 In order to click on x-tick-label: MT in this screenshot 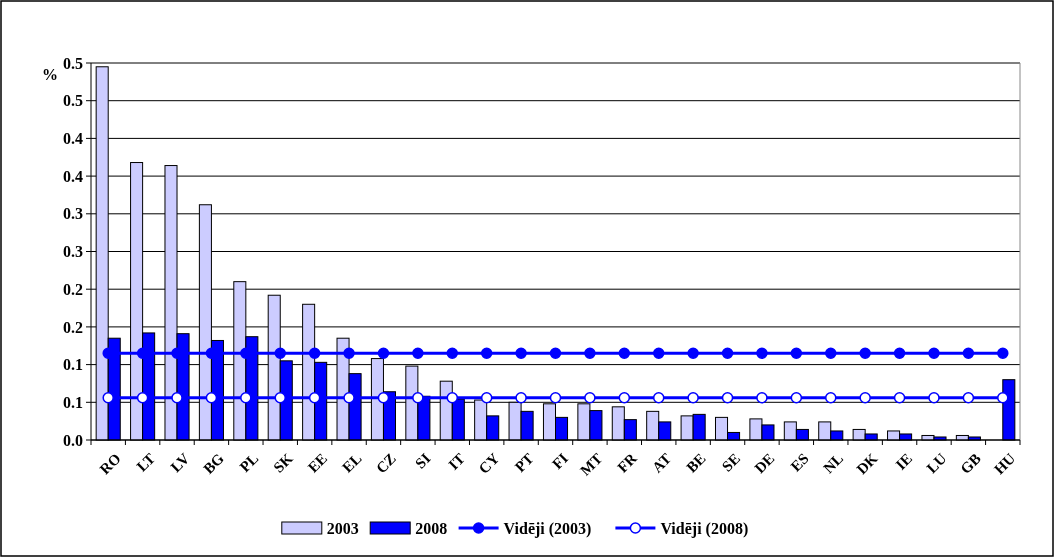, I will do `click(591, 464)`.